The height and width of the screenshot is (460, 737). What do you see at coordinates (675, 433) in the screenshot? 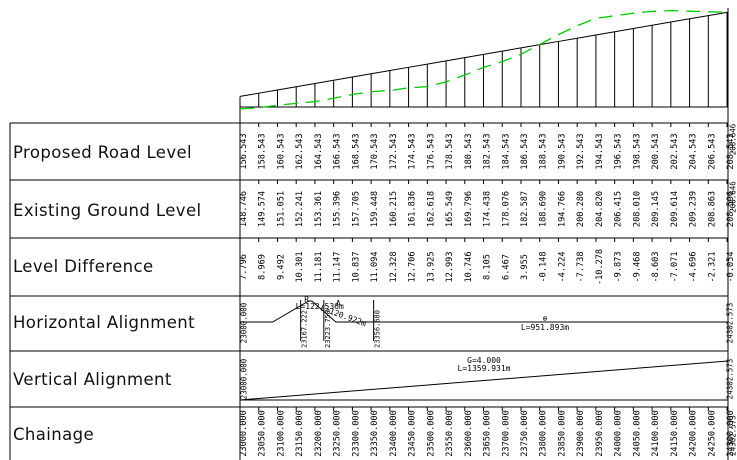
I see `chainage-value: 24150.000` at bounding box center [675, 433].